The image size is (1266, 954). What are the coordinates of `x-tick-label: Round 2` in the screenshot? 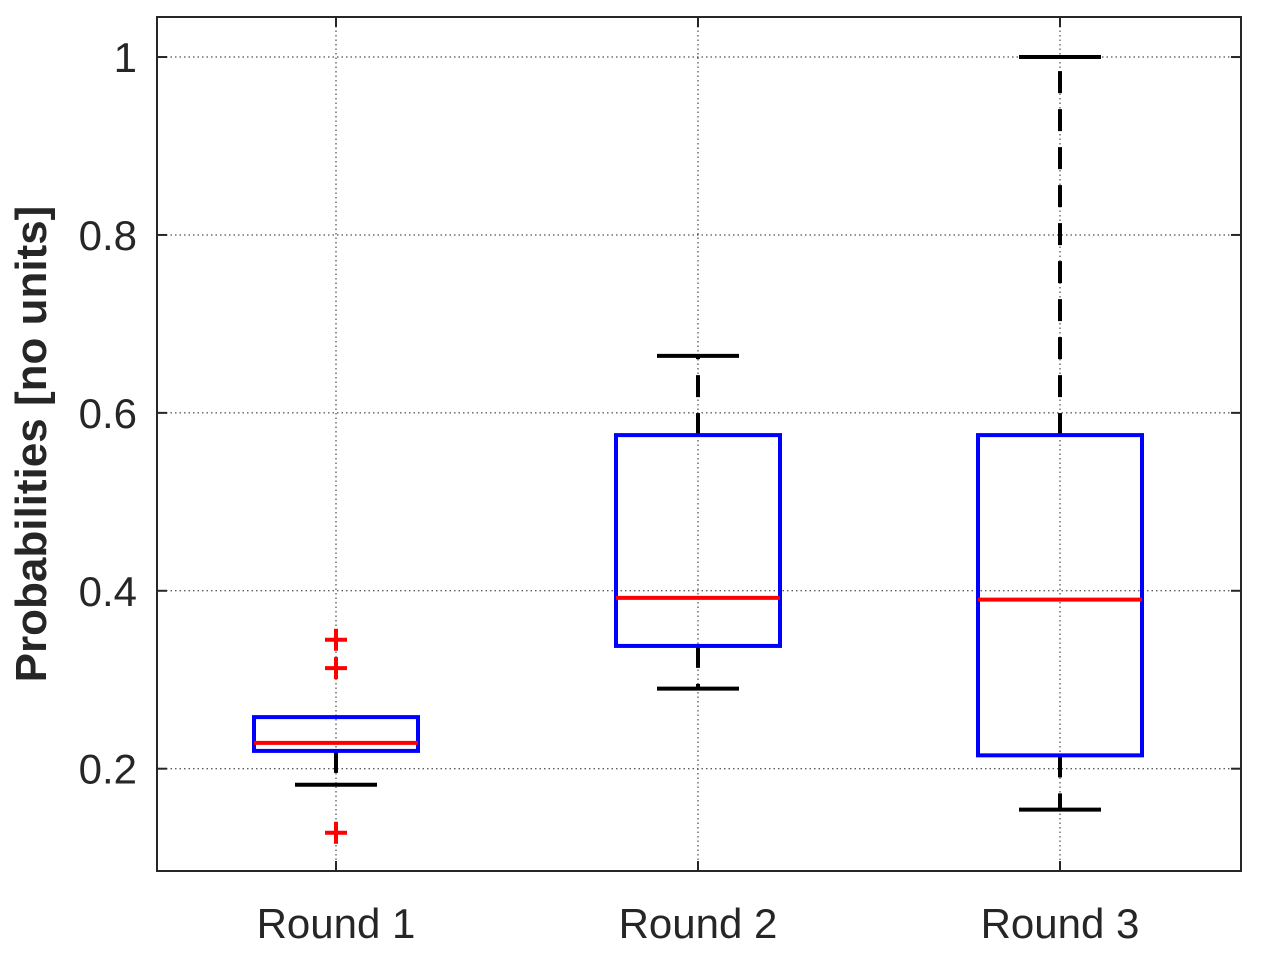 It's located at (698, 923).